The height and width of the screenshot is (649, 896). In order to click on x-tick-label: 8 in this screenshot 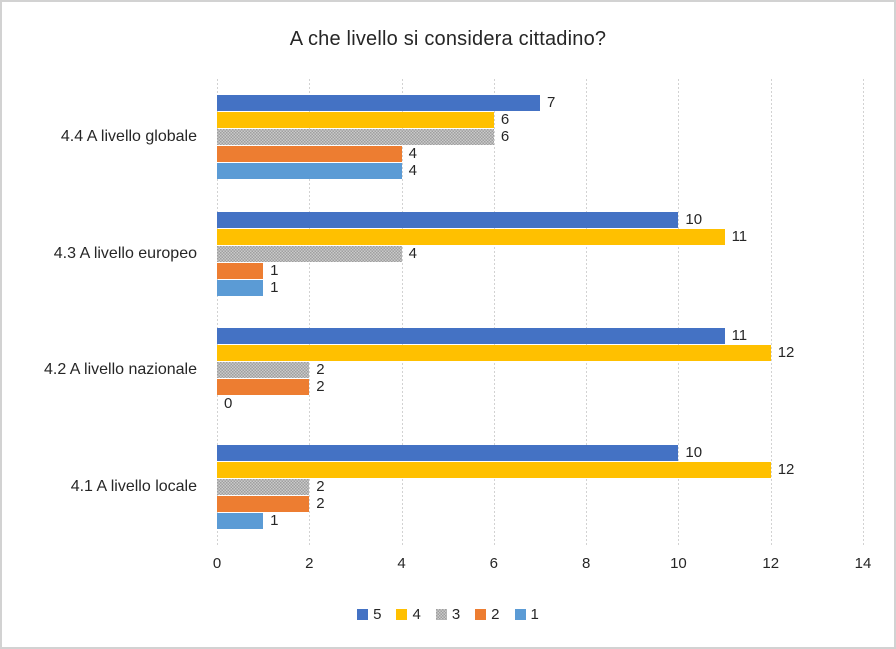, I will do `click(586, 563)`.